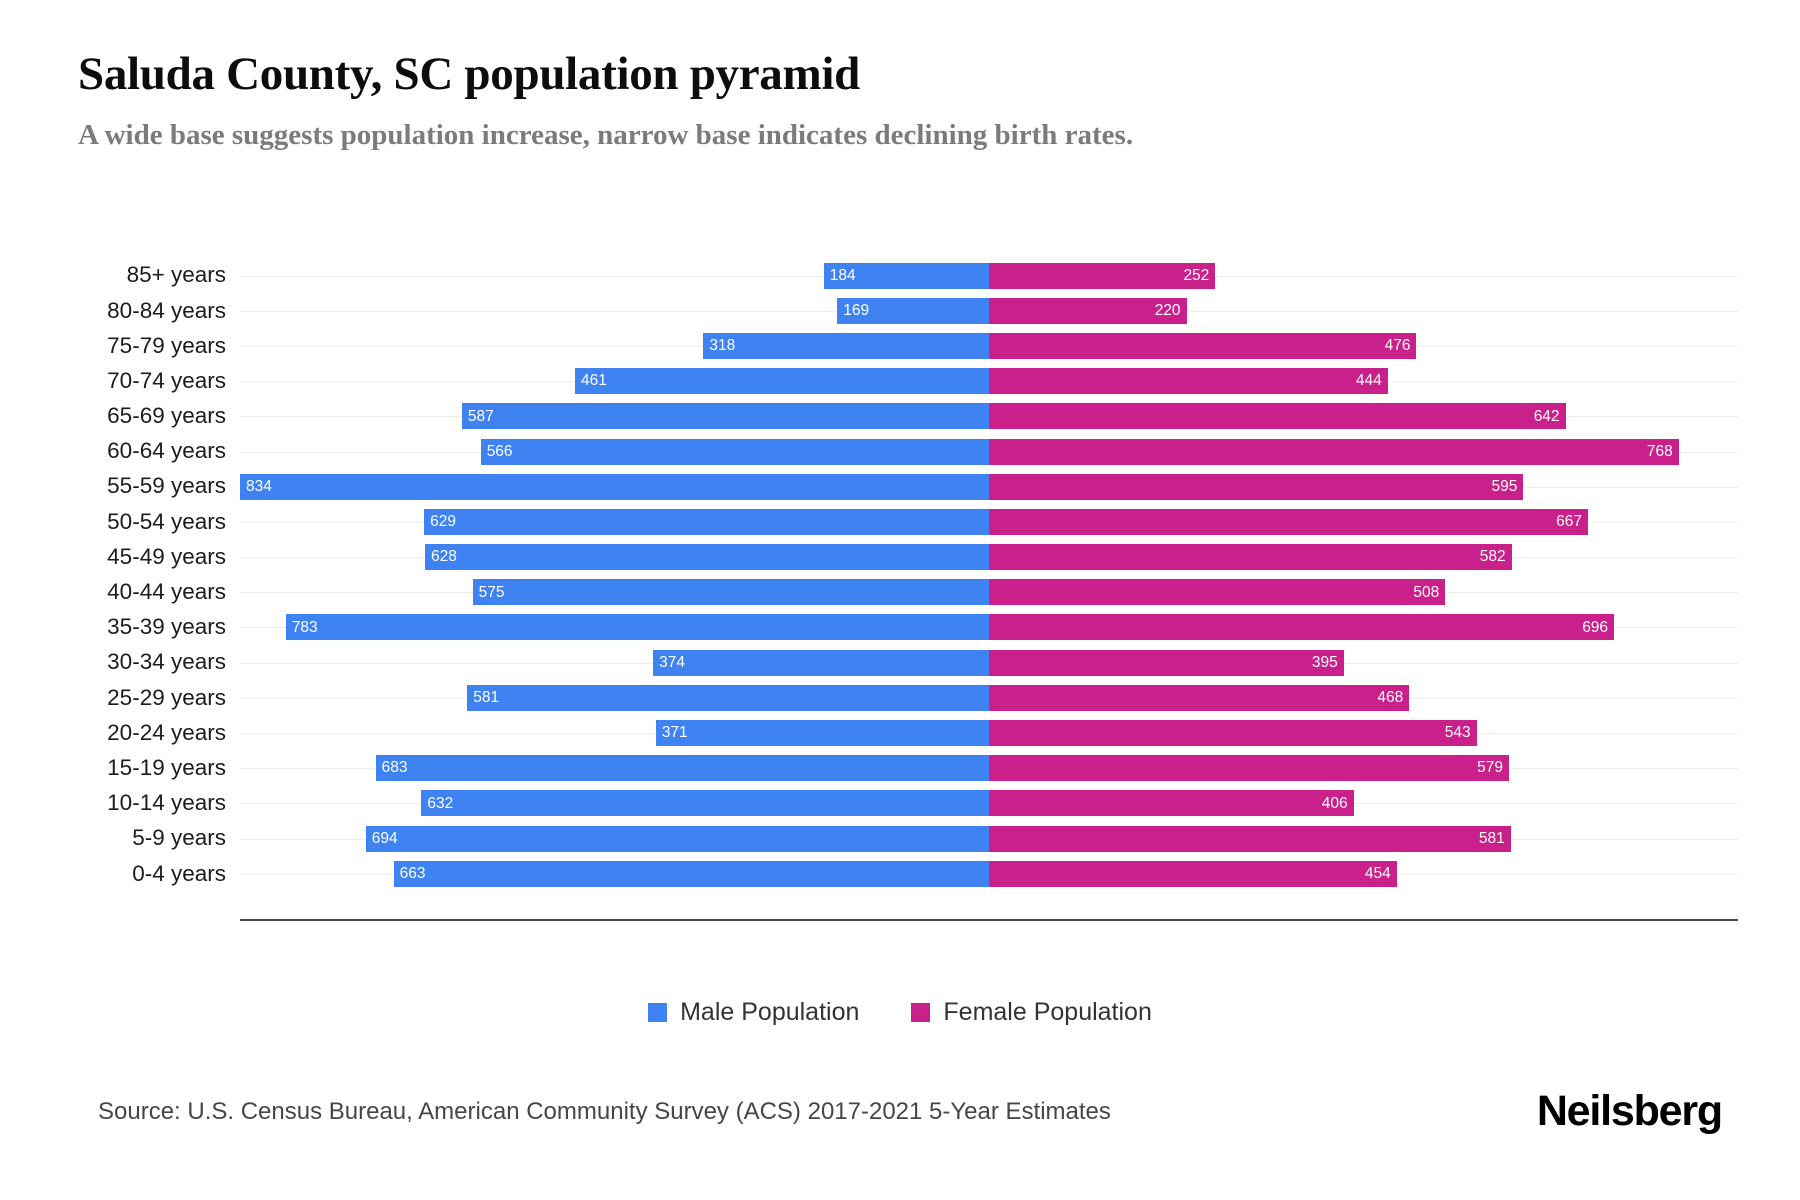 Image resolution: width=1800 pixels, height=1200 pixels. I want to click on bar-female: 642, so click(1277, 416).